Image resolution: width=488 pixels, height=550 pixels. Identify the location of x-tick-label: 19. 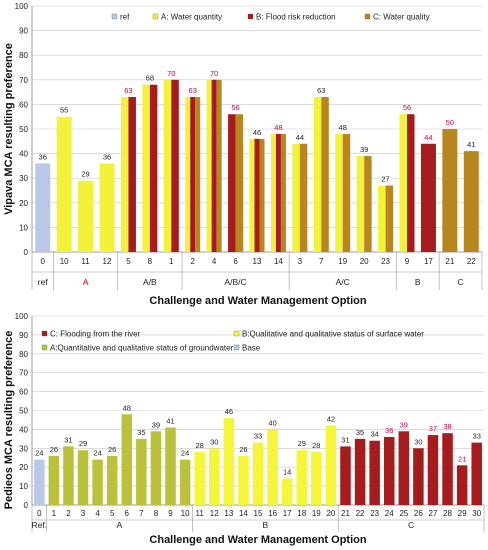
(316, 513).